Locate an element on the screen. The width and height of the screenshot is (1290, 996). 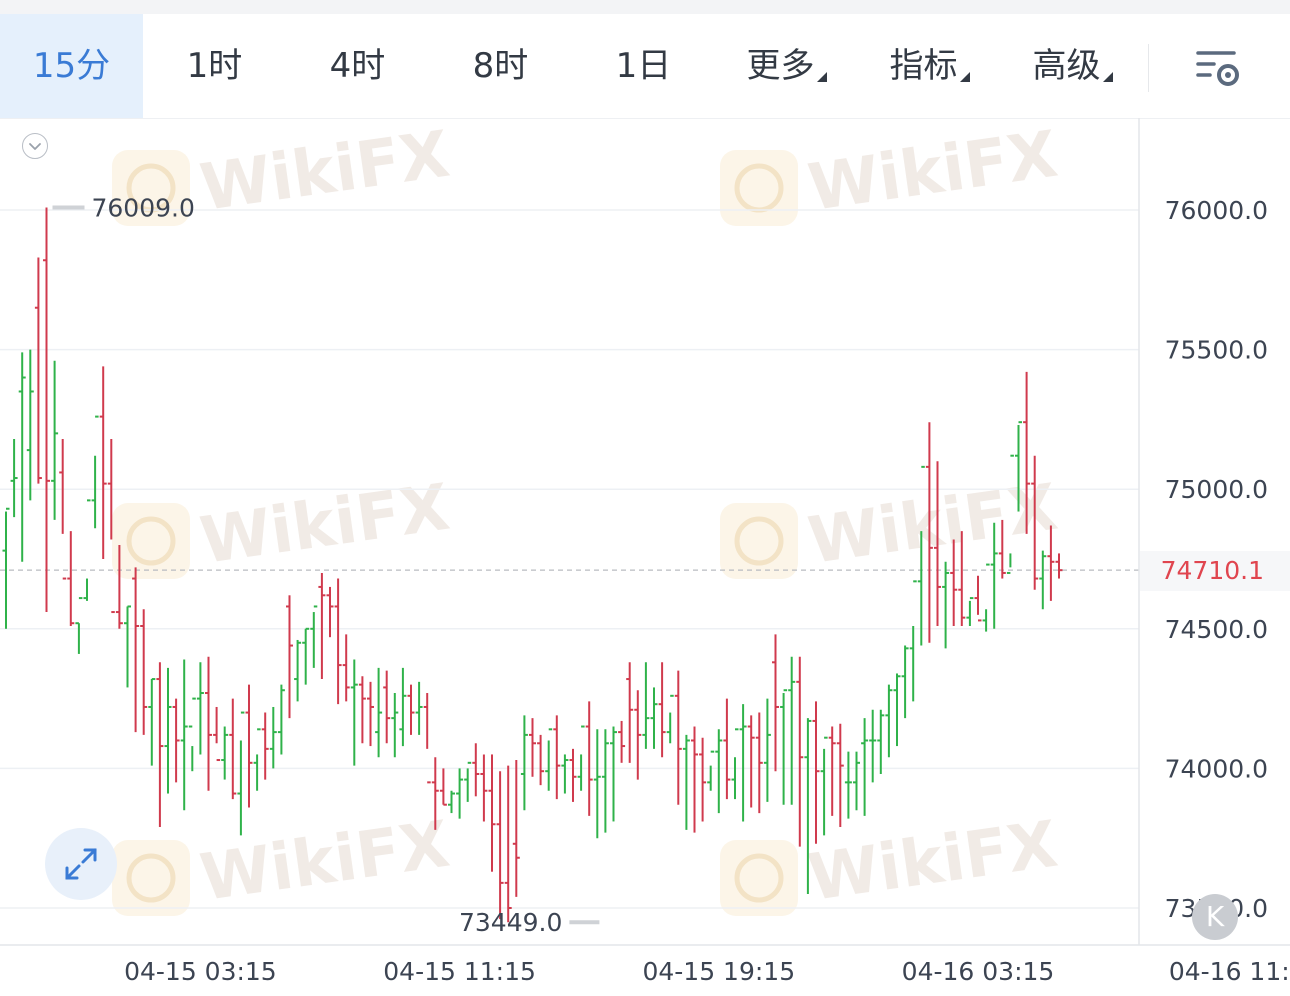
tab-label: 15分 is located at coordinates (71, 66).